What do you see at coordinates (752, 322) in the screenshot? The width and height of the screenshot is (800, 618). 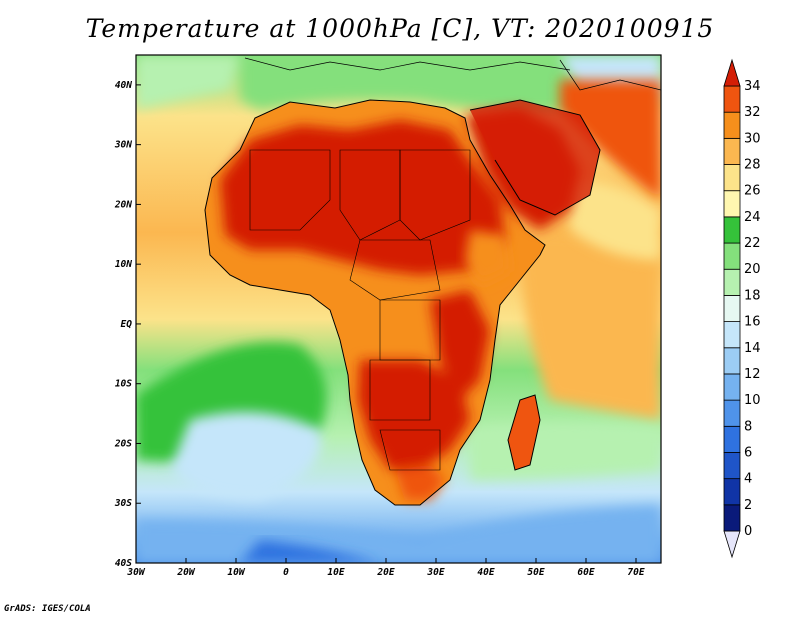 I see `colorbar-label: 16` at bounding box center [752, 322].